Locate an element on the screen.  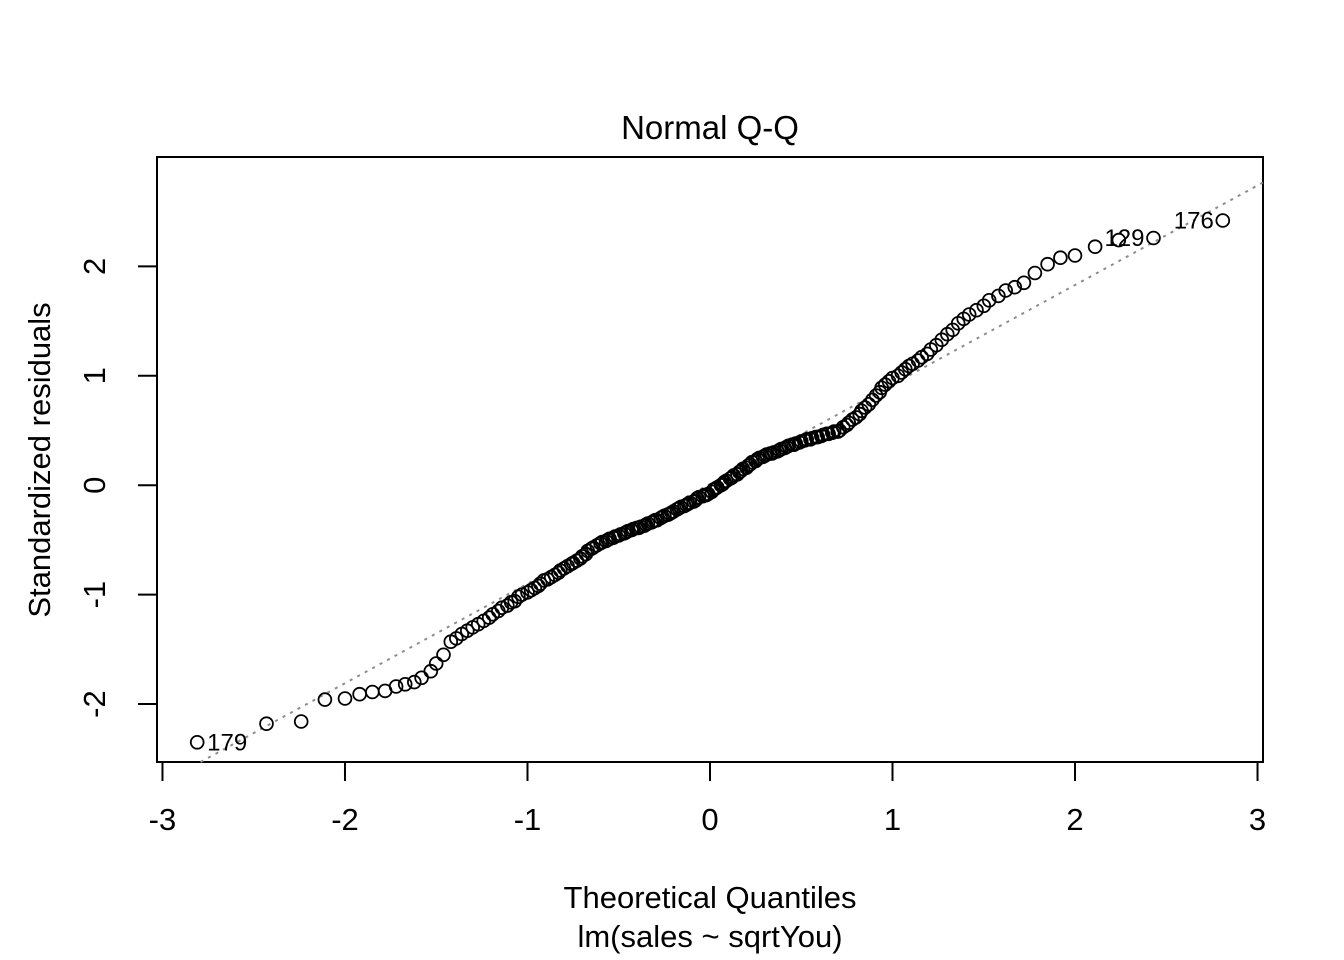
x-tick-label: 3 is located at coordinates (1257, 819).